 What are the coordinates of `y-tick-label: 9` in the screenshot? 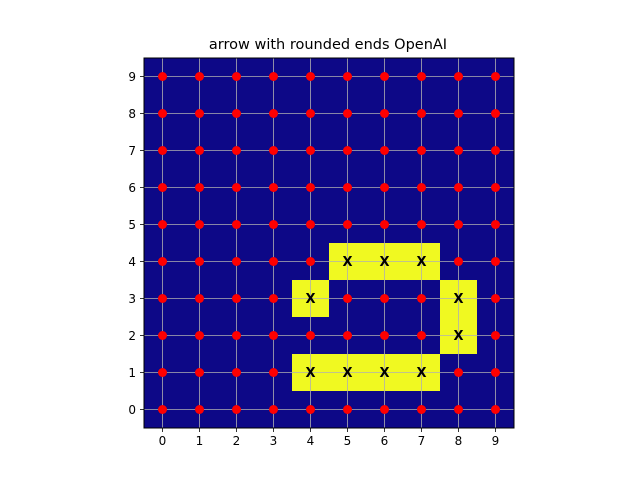 It's located at (132, 77).